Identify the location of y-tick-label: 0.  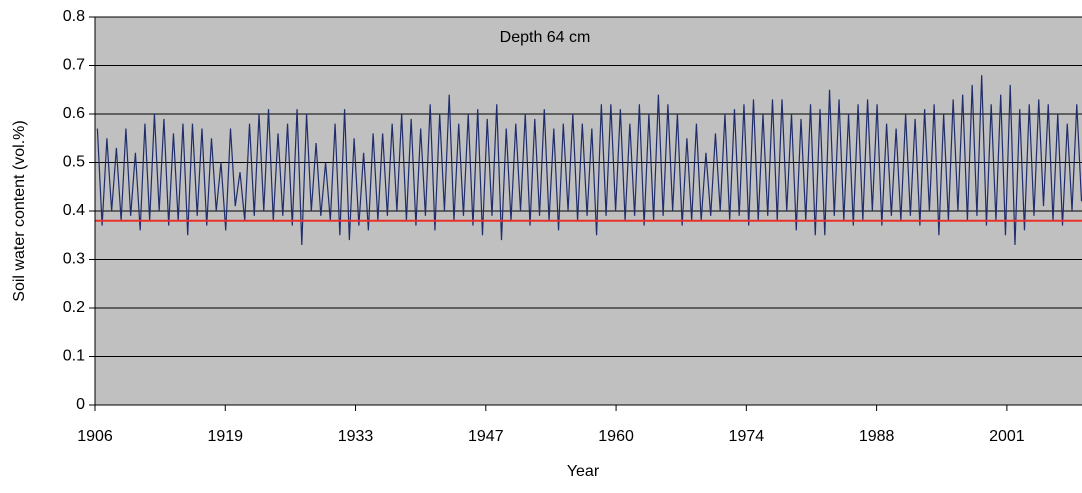
(80, 404).